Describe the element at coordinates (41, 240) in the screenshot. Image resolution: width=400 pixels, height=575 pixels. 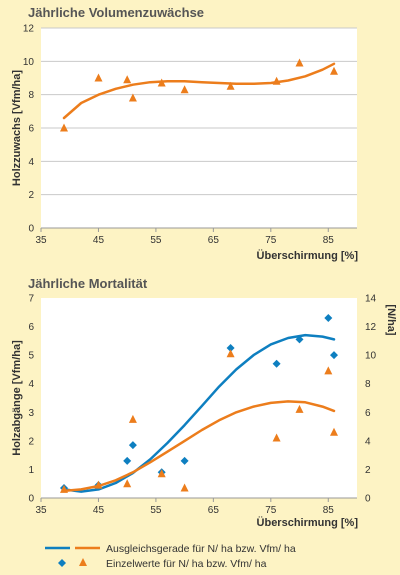
I see `chart1-x-tick-label: 35` at that location.